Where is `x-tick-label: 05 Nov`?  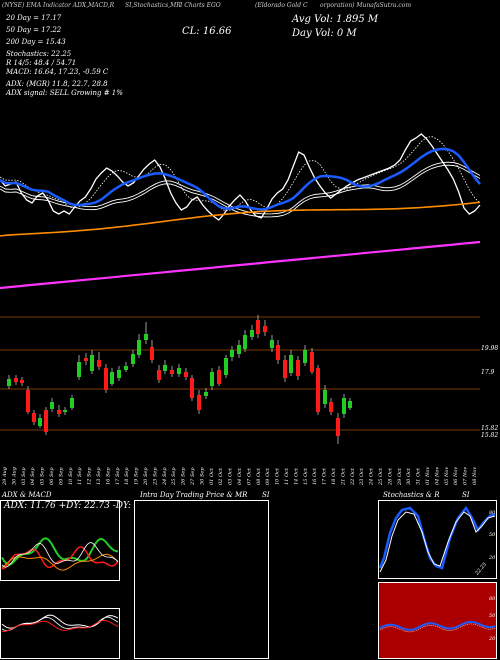 x-tick-label: 05 Nov is located at coordinates (447, 476).